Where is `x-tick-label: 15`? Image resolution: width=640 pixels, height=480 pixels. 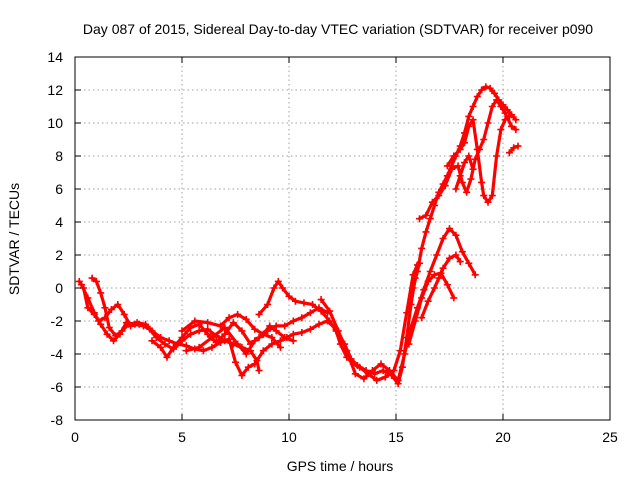 x-tick-label: 15 is located at coordinates (396, 437).